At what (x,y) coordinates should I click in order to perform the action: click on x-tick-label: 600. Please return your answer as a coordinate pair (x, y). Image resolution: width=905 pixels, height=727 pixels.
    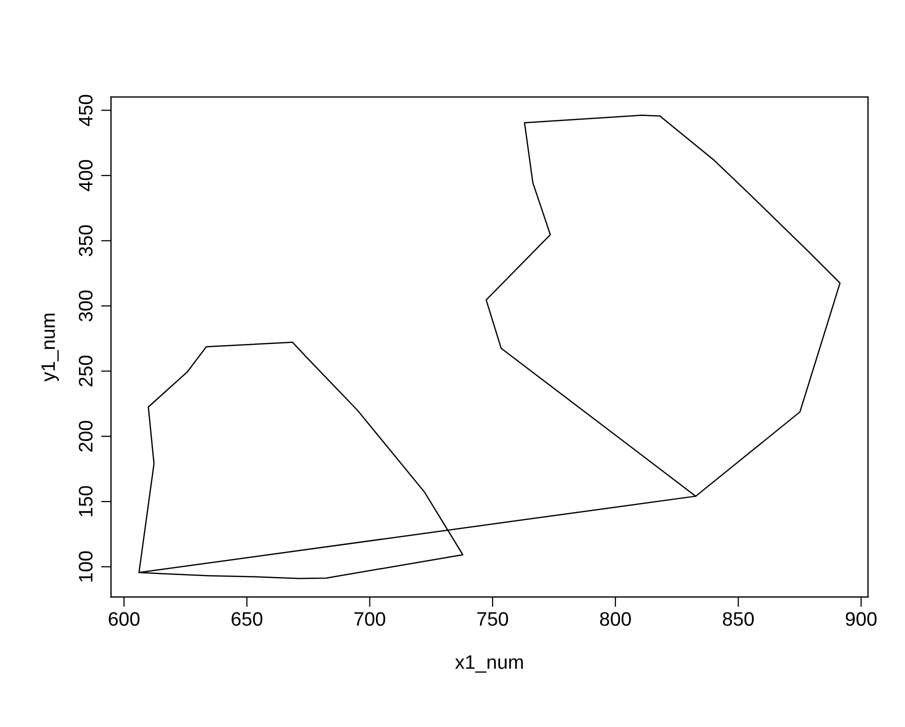
    Looking at the image, I should click on (124, 619).